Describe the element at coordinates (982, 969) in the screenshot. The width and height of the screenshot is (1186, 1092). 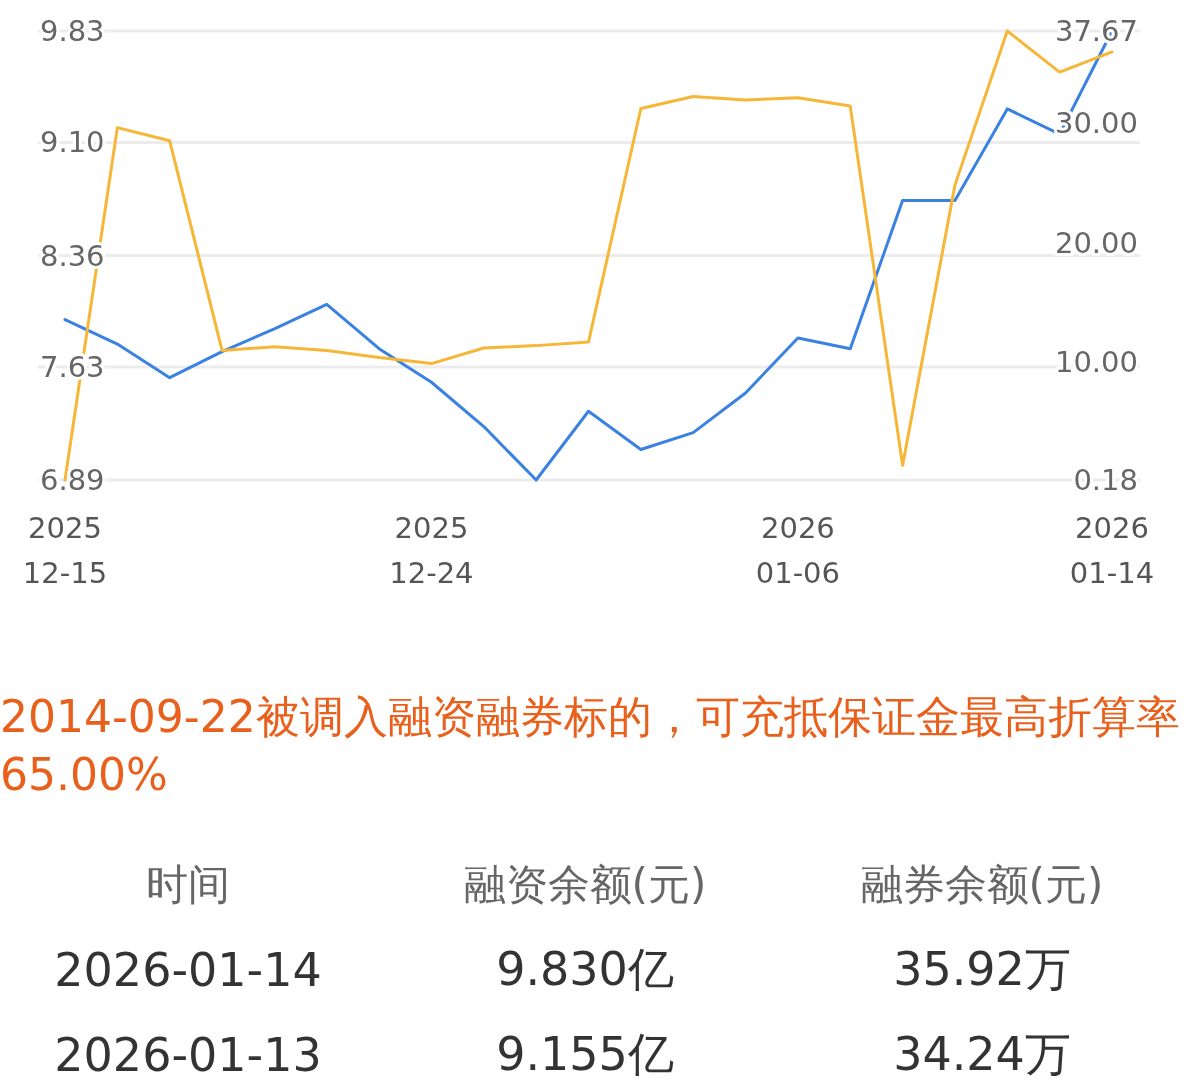
I see `text: 35.92万` at that location.